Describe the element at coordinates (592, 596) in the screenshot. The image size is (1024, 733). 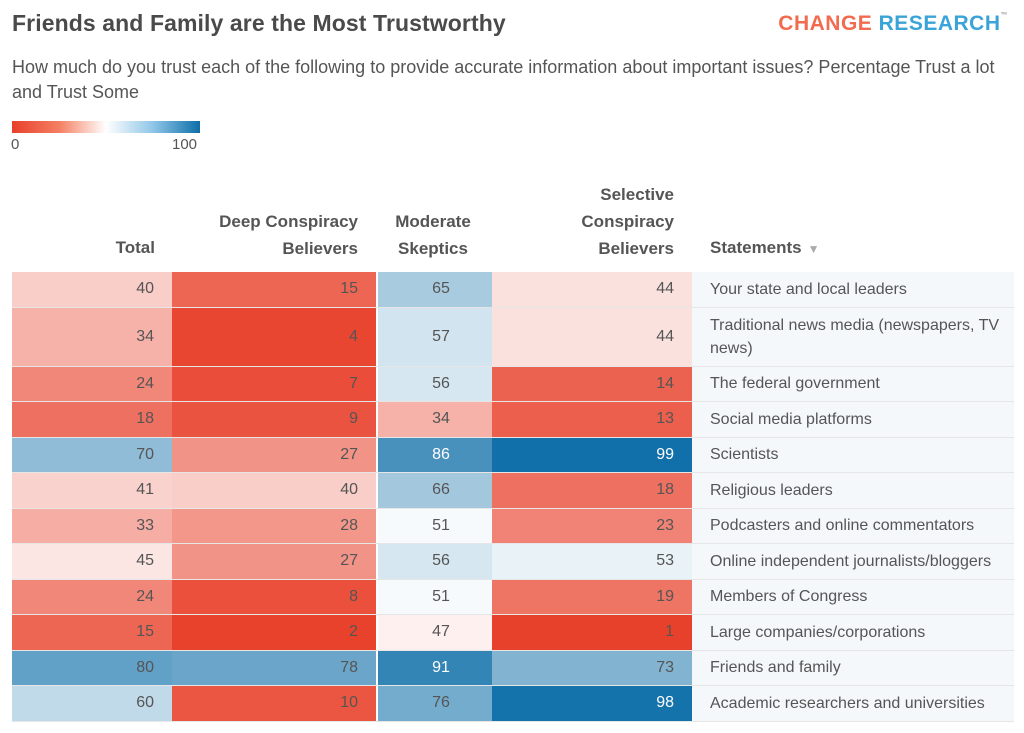
I see `cell-selective-conspiracy: 19` at that location.